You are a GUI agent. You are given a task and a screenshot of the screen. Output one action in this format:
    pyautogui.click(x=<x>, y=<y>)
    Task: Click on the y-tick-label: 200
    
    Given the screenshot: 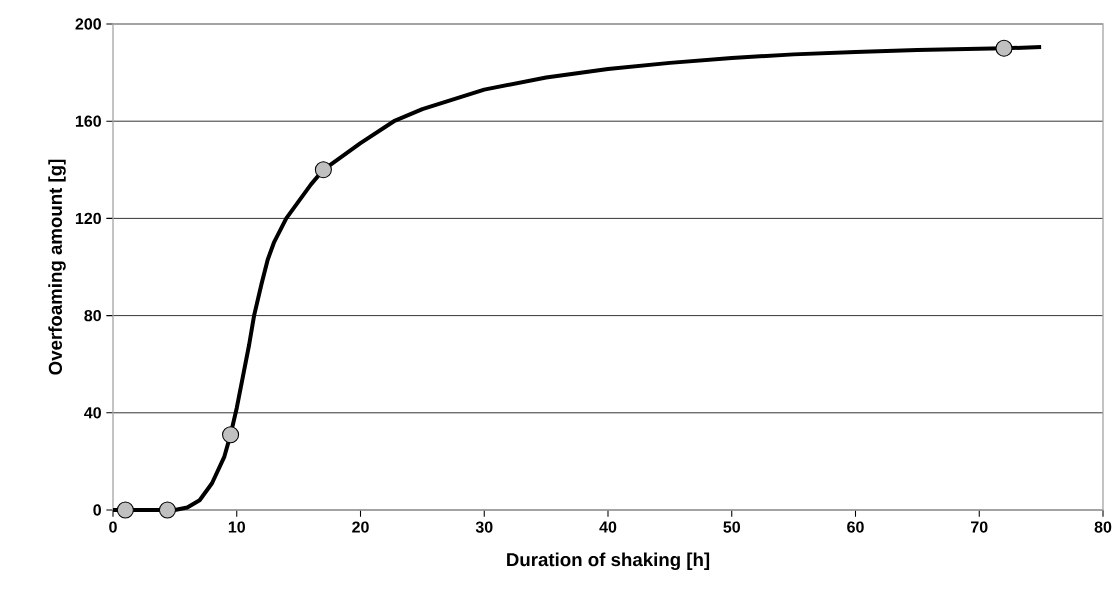 What is the action you would take?
    pyautogui.click(x=88, y=24)
    